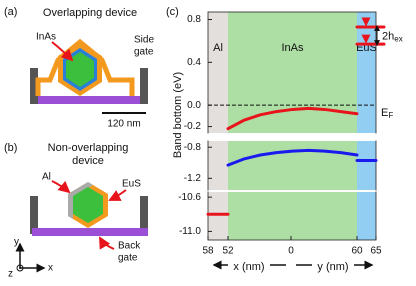  What do you see at coordinates (10, 148) in the screenshot?
I see `panel-letter: (b)` at bounding box center [10, 148].